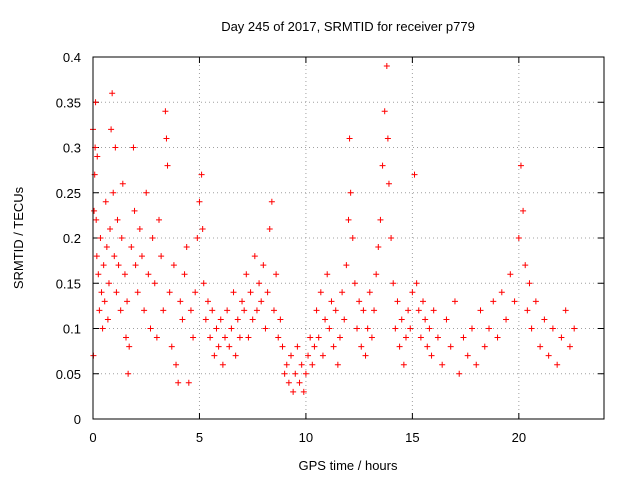 This screenshot has width=640, height=480. I want to click on y-tick-label: 0.05, so click(68, 374).